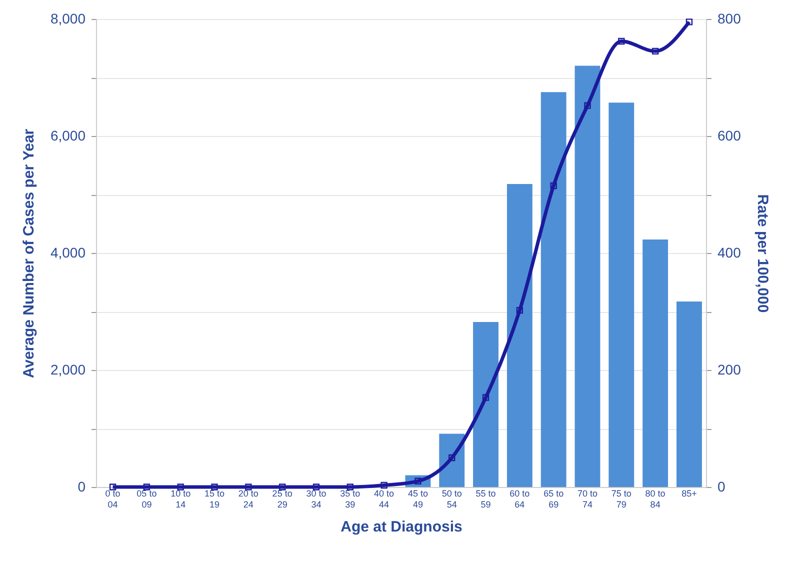 The height and width of the screenshot is (579, 804). I want to click on y2-axis-title: Rate per 100,000, so click(762, 253).